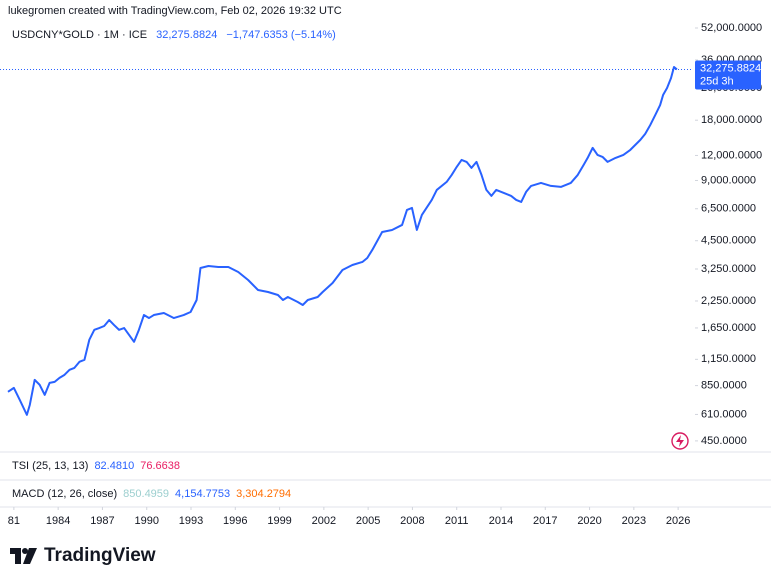 The height and width of the screenshot is (582, 771). I want to click on brand: TradingView, so click(83, 556).